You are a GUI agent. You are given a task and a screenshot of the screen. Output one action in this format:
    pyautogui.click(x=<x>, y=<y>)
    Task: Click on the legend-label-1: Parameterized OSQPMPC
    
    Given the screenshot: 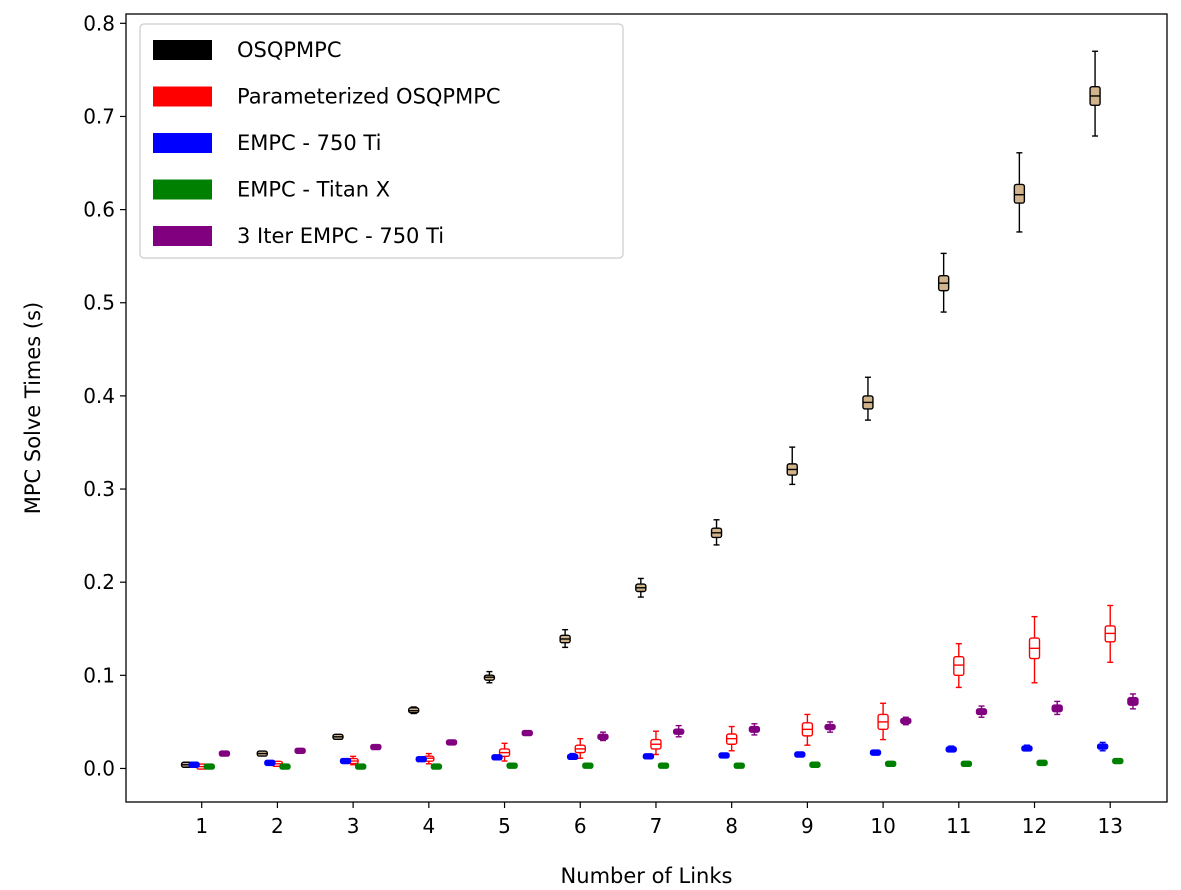 What is the action you would take?
    pyautogui.click(x=369, y=97)
    